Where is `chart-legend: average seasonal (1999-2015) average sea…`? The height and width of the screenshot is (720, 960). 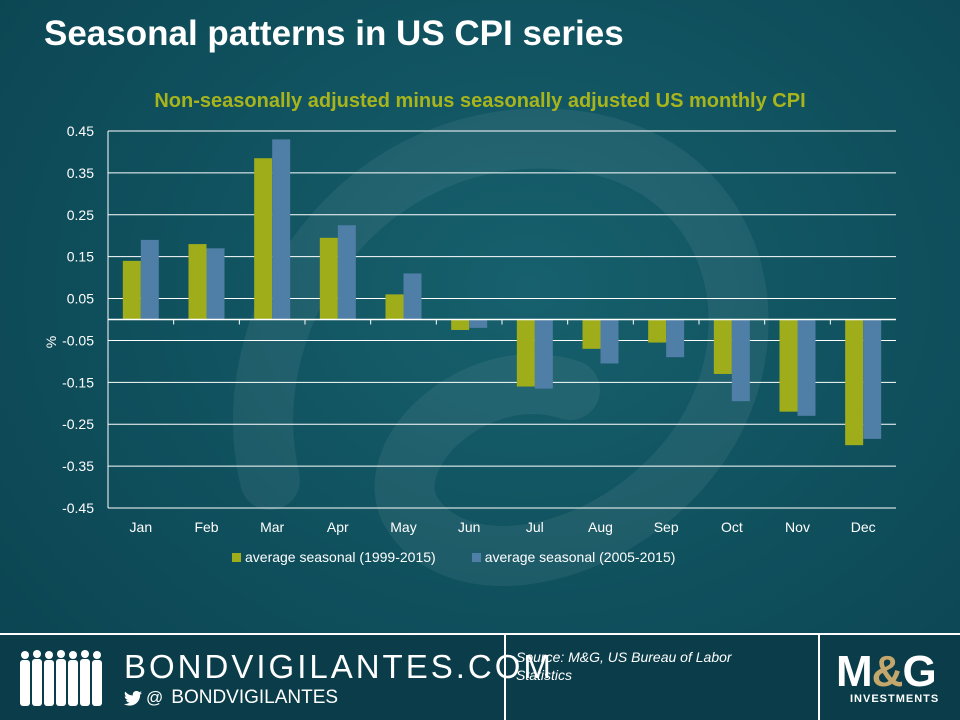 chart-legend: average seasonal (1999-2015) average sea… is located at coordinates (453, 557).